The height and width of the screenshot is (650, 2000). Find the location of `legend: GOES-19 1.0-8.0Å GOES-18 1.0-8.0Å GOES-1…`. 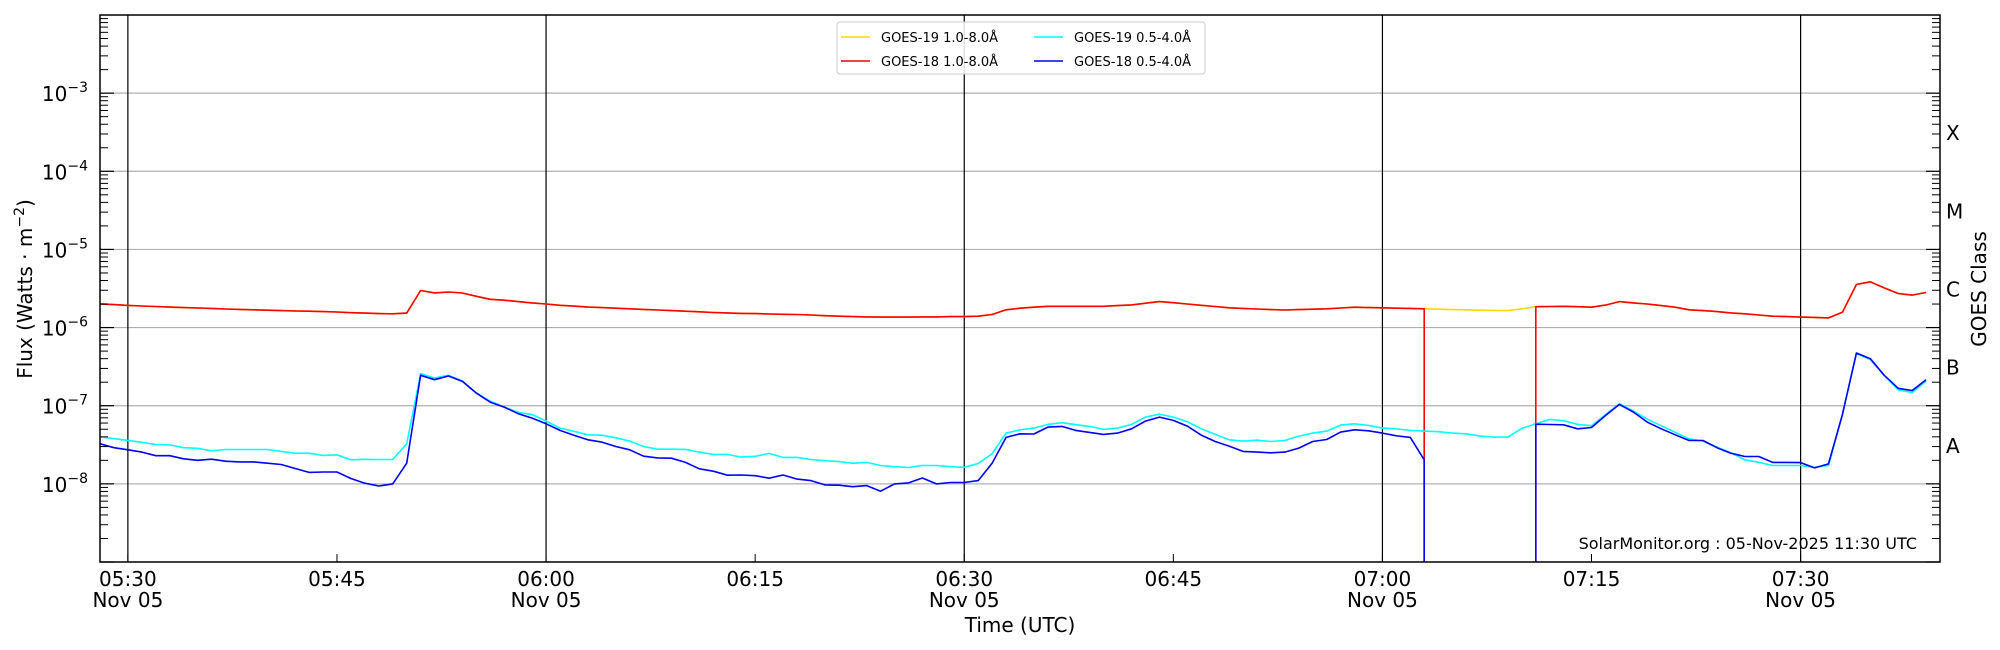

legend: GOES-19 1.0-8.0Å GOES-18 1.0-8.0Å GOES-1… is located at coordinates (1021, 48).